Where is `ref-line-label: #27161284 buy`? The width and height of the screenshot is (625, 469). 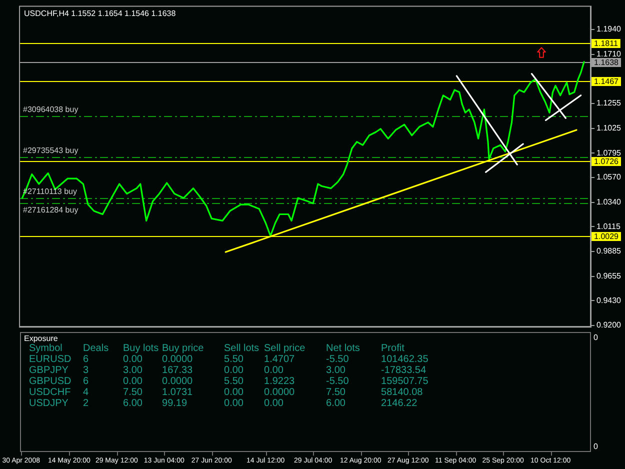
ref-line-label: #27161284 buy is located at coordinates (50, 210).